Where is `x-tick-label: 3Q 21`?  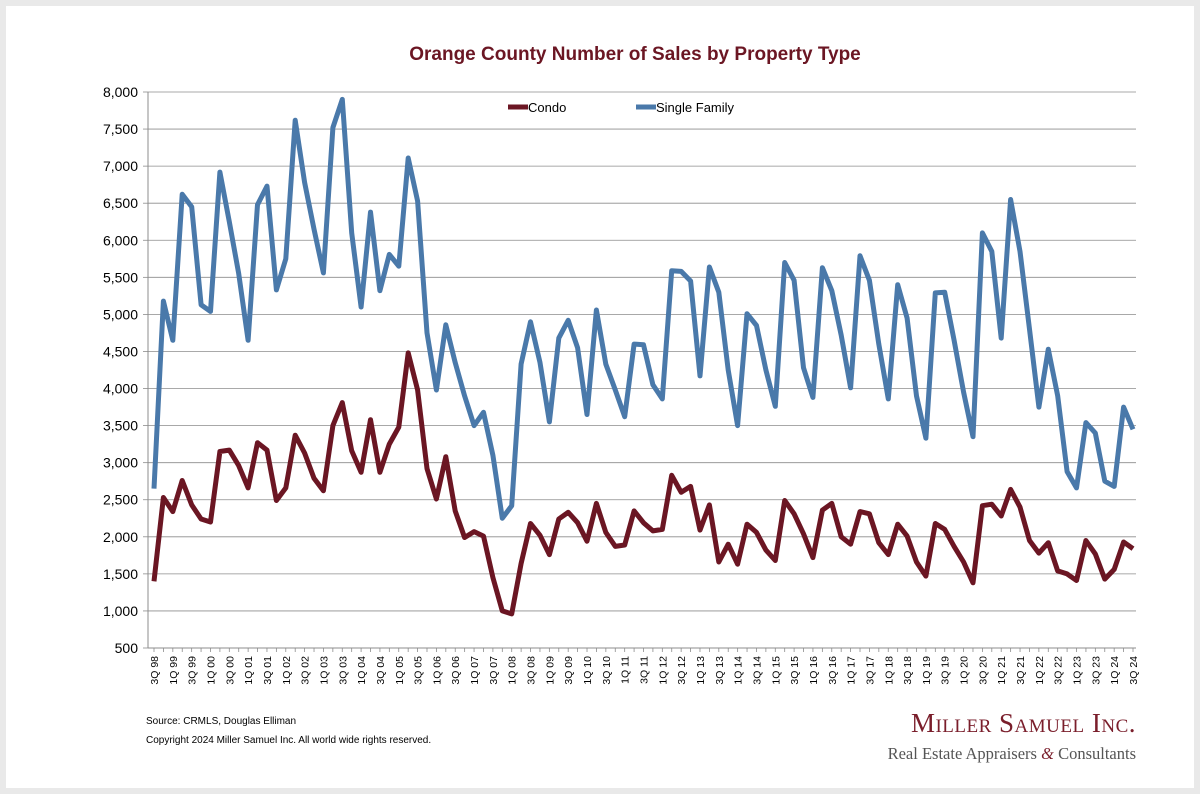 x-tick-label: 3Q 21 is located at coordinates (1021, 670).